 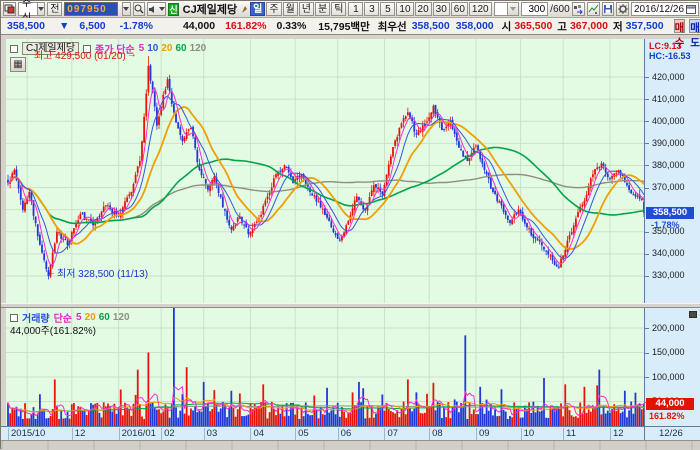 I want to click on time-label-10: 10, so click(x=527, y=434).